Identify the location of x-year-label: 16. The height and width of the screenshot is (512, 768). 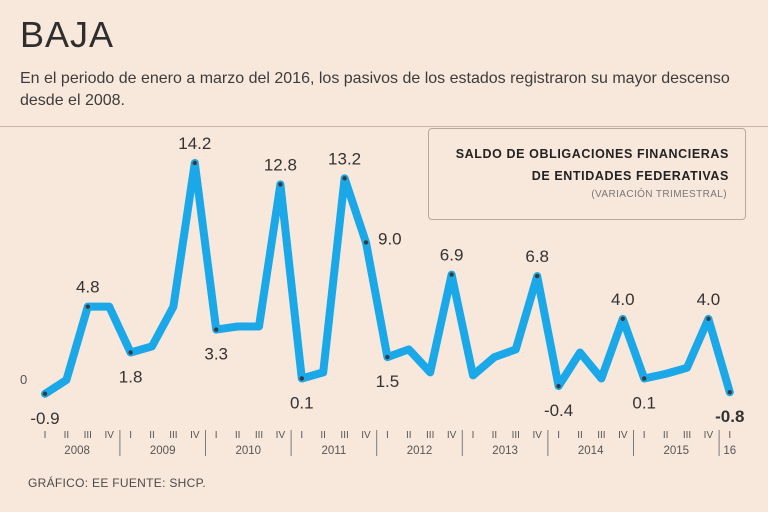
(729, 451).